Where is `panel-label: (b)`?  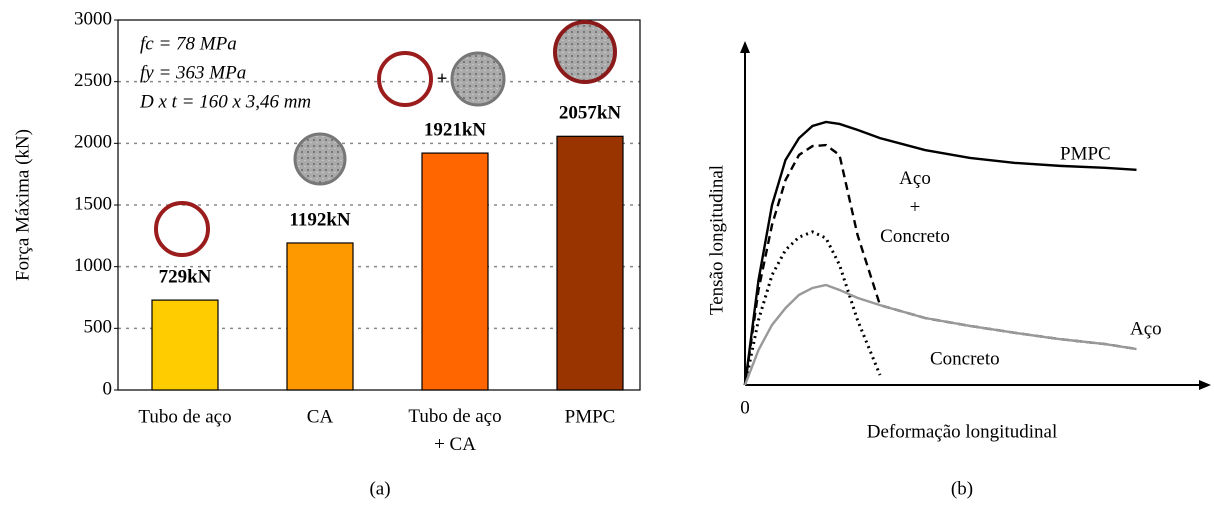
panel-label: (b) is located at coordinates (962, 488).